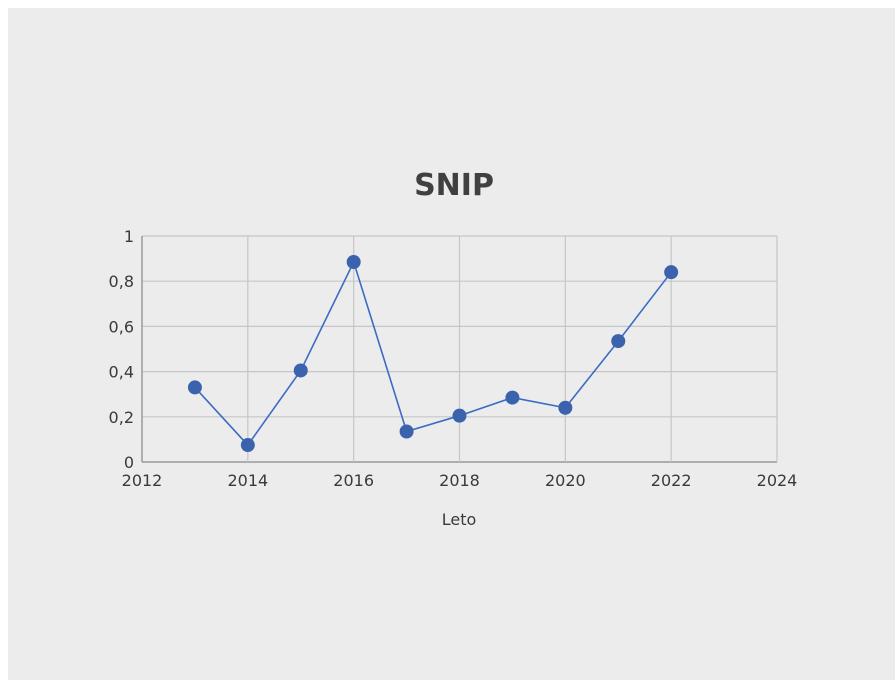  What do you see at coordinates (121, 281) in the screenshot?
I see `y-tick-label: 0,8` at bounding box center [121, 281].